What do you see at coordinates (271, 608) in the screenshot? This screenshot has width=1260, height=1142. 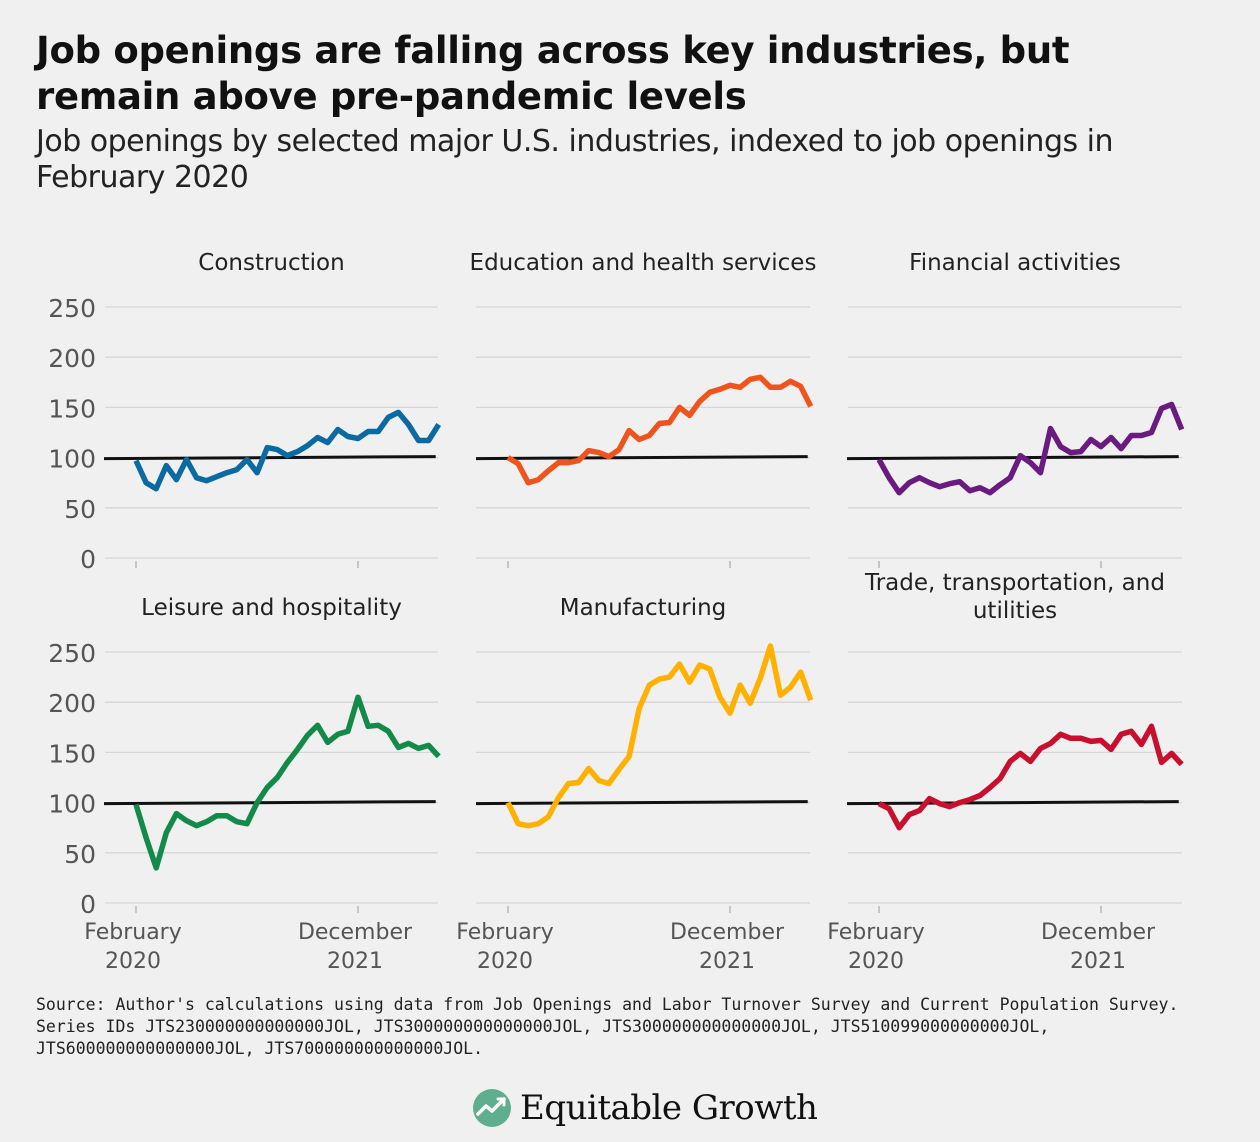 I see `panel-title: Leisure and hospitality` at bounding box center [271, 608].